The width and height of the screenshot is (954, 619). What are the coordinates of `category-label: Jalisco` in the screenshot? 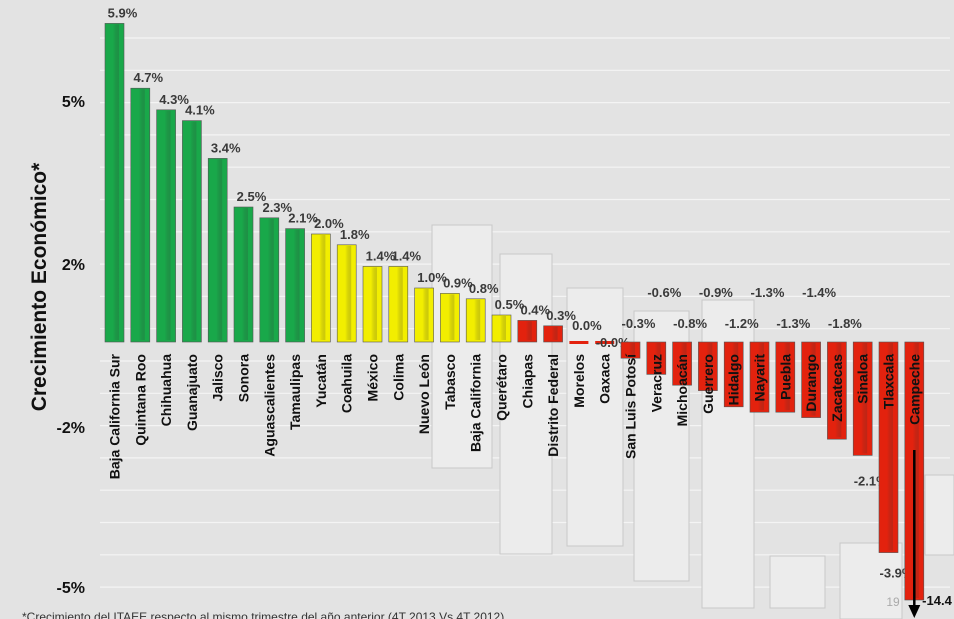 It's located at (218, 377).